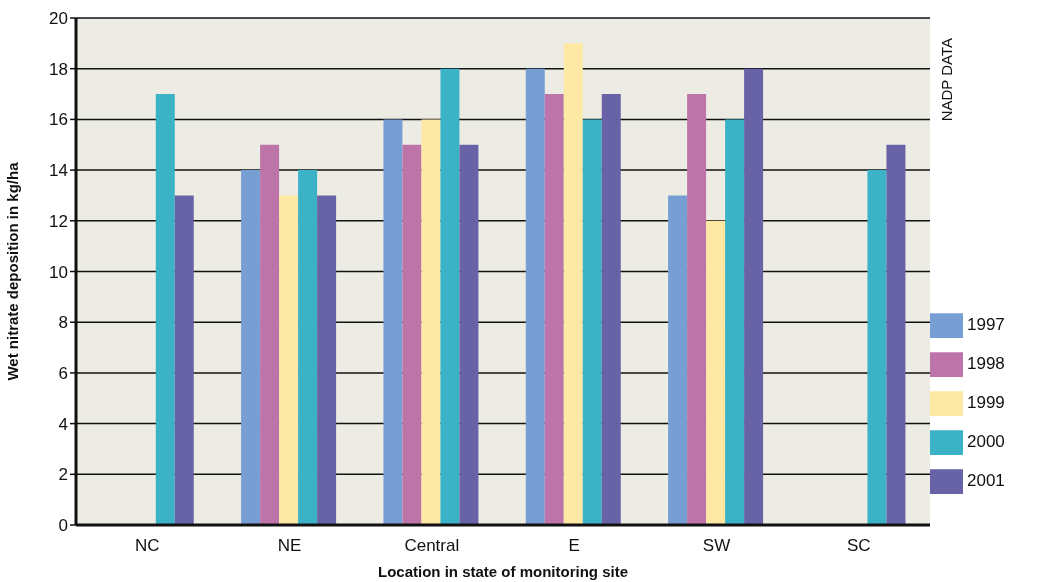 The width and height of the screenshot is (1056, 582). What do you see at coordinates (63, 526) in the screenshot?
I see `y-tick-label: 0` at bounding box center [63, 526].